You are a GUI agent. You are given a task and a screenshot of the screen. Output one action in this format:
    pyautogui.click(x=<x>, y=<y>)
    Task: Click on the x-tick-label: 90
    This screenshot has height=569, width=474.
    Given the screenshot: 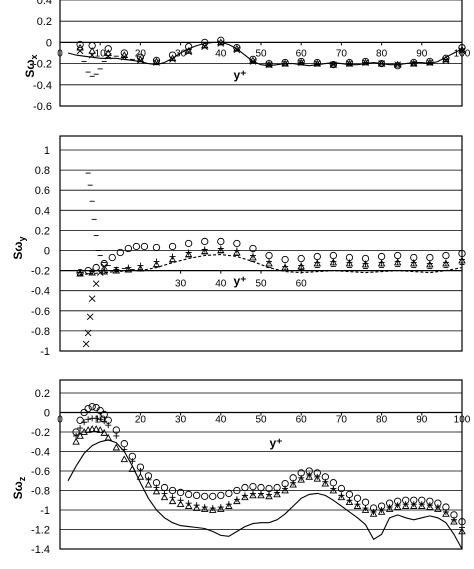 What is the action you would take?
    pyautogui.click(x=422, y=53)
    